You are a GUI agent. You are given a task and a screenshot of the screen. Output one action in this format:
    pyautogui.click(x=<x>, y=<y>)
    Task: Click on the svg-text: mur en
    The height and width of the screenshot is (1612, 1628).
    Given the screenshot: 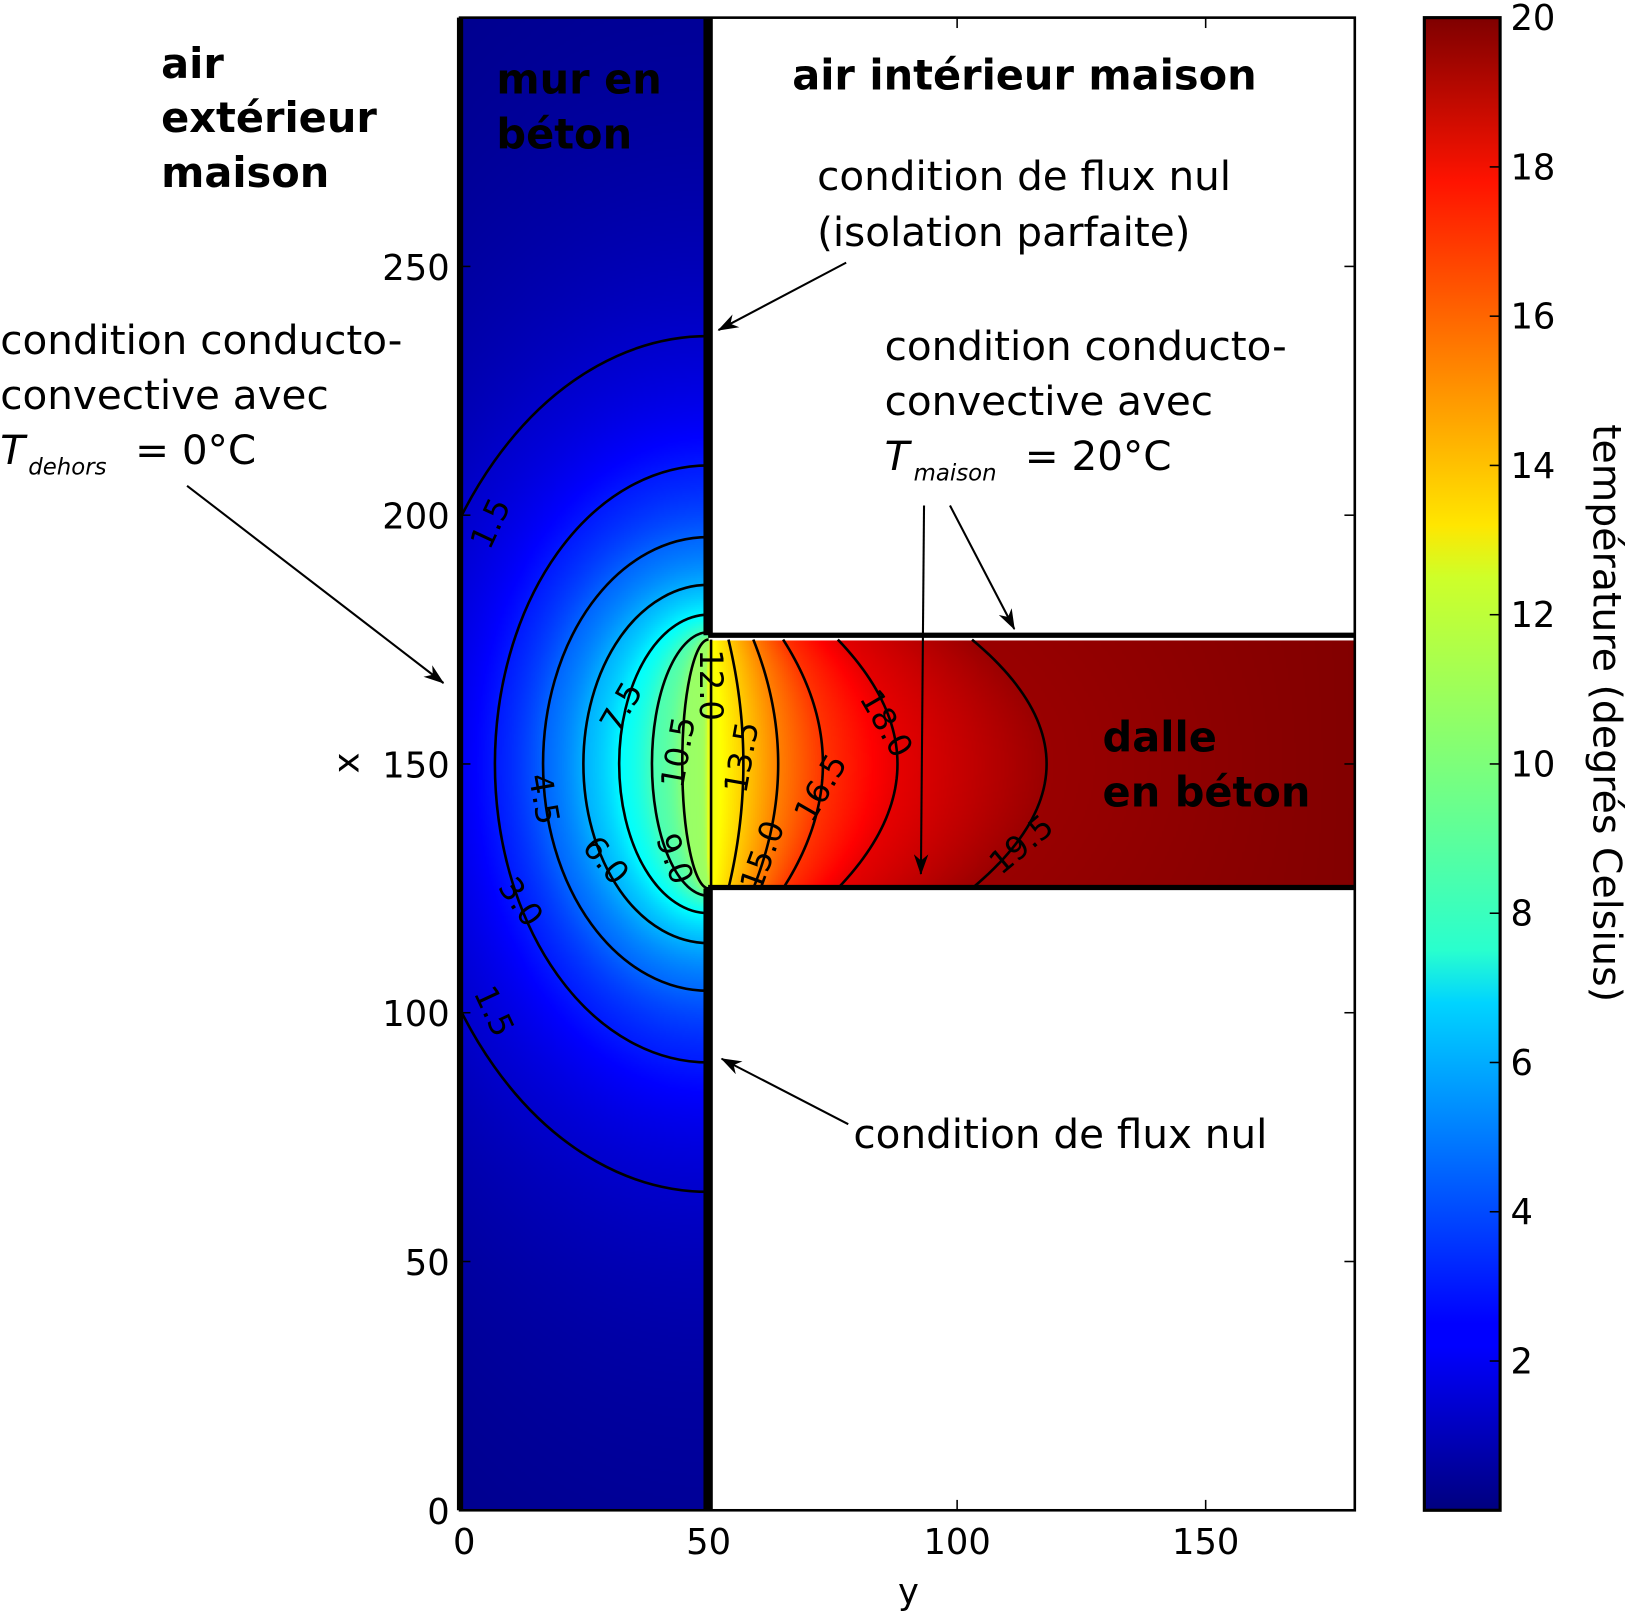 What is the action you would take?
    pyautogui.click(x=578, y=78)
    